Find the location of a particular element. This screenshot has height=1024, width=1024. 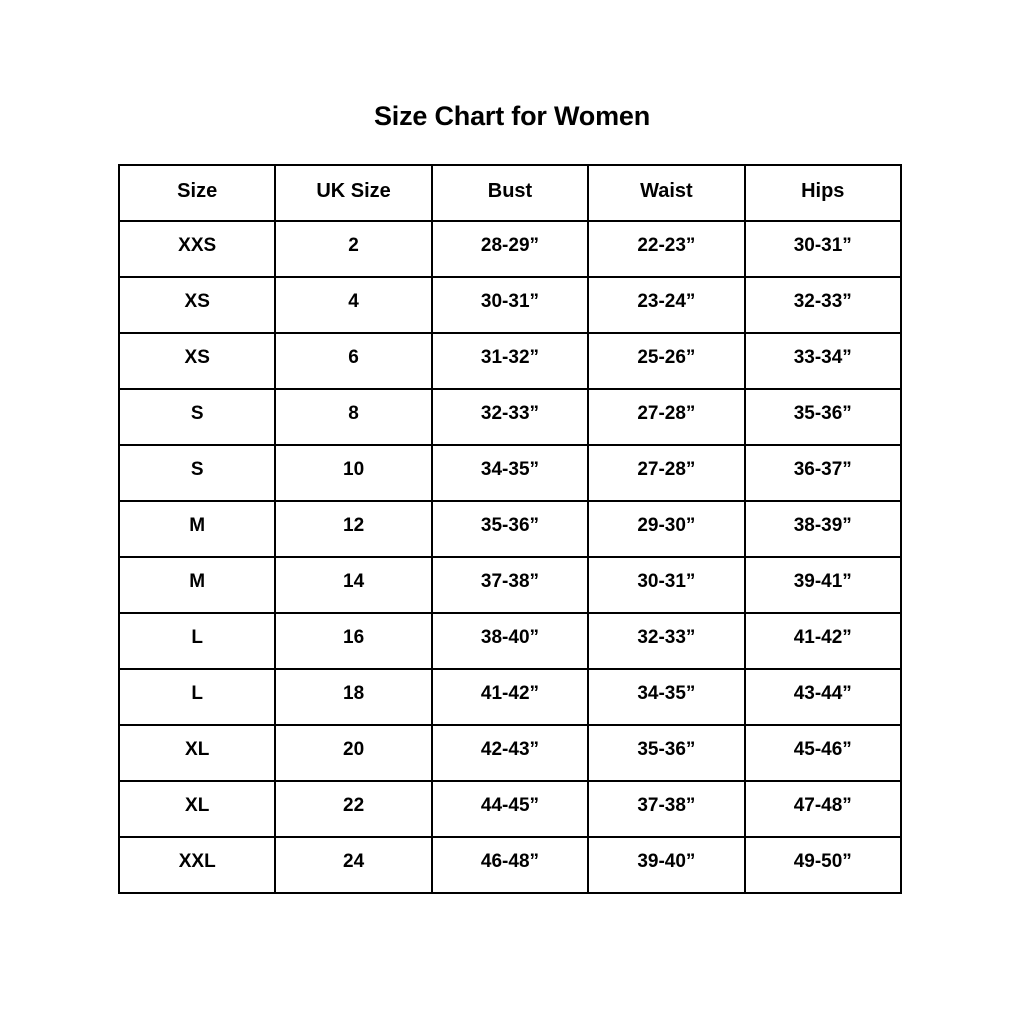

table-row: XS 6 31-32” 25-26” 33-34” is located at coordinates (509, 361).